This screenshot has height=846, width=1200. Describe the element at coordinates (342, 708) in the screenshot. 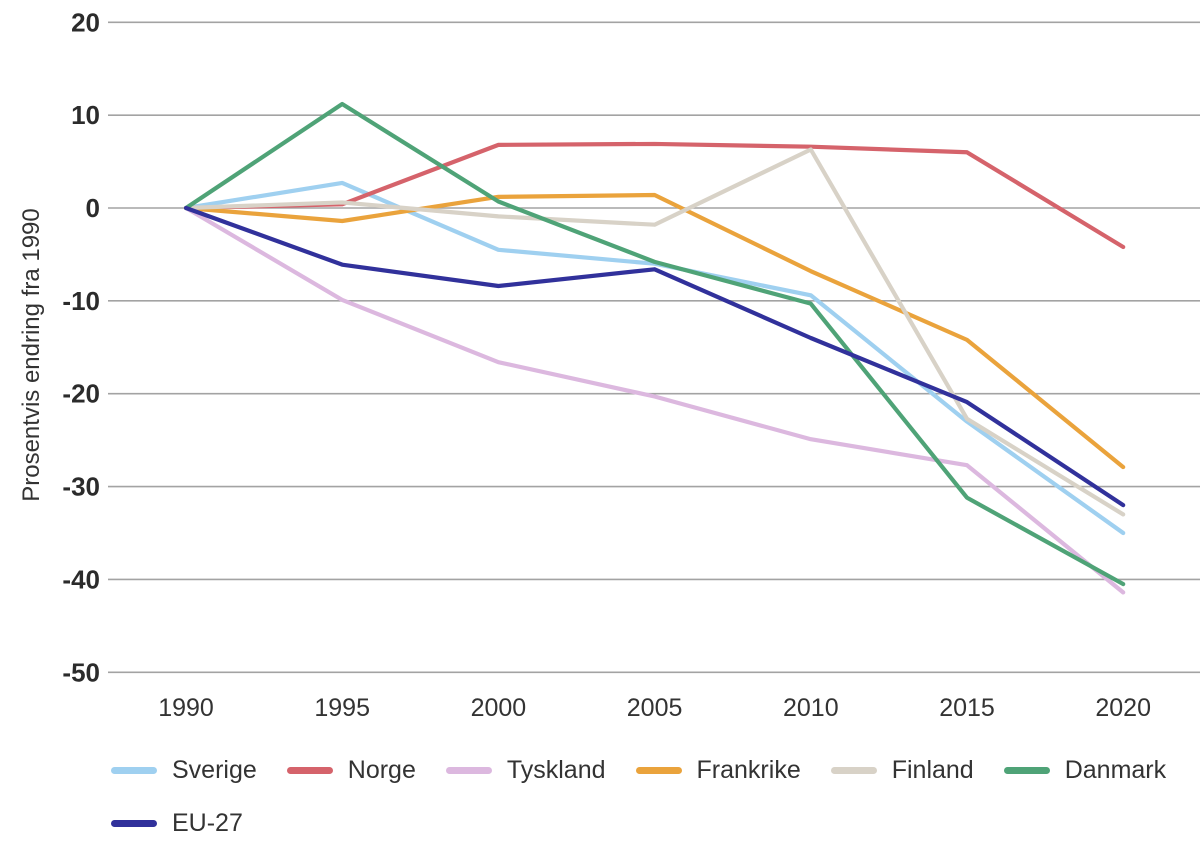

I see `x-tick-label: 1995` at that location.